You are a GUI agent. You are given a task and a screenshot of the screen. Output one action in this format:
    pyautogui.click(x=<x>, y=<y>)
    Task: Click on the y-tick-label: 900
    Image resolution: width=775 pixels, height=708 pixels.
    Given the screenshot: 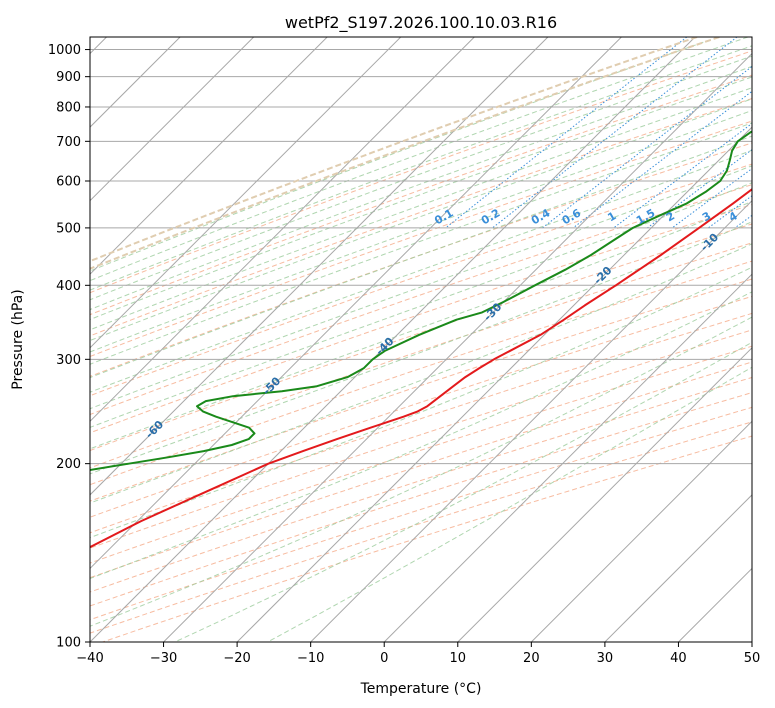 What is the action you would take?
    pyautogui.click(x=68, y=77)
    